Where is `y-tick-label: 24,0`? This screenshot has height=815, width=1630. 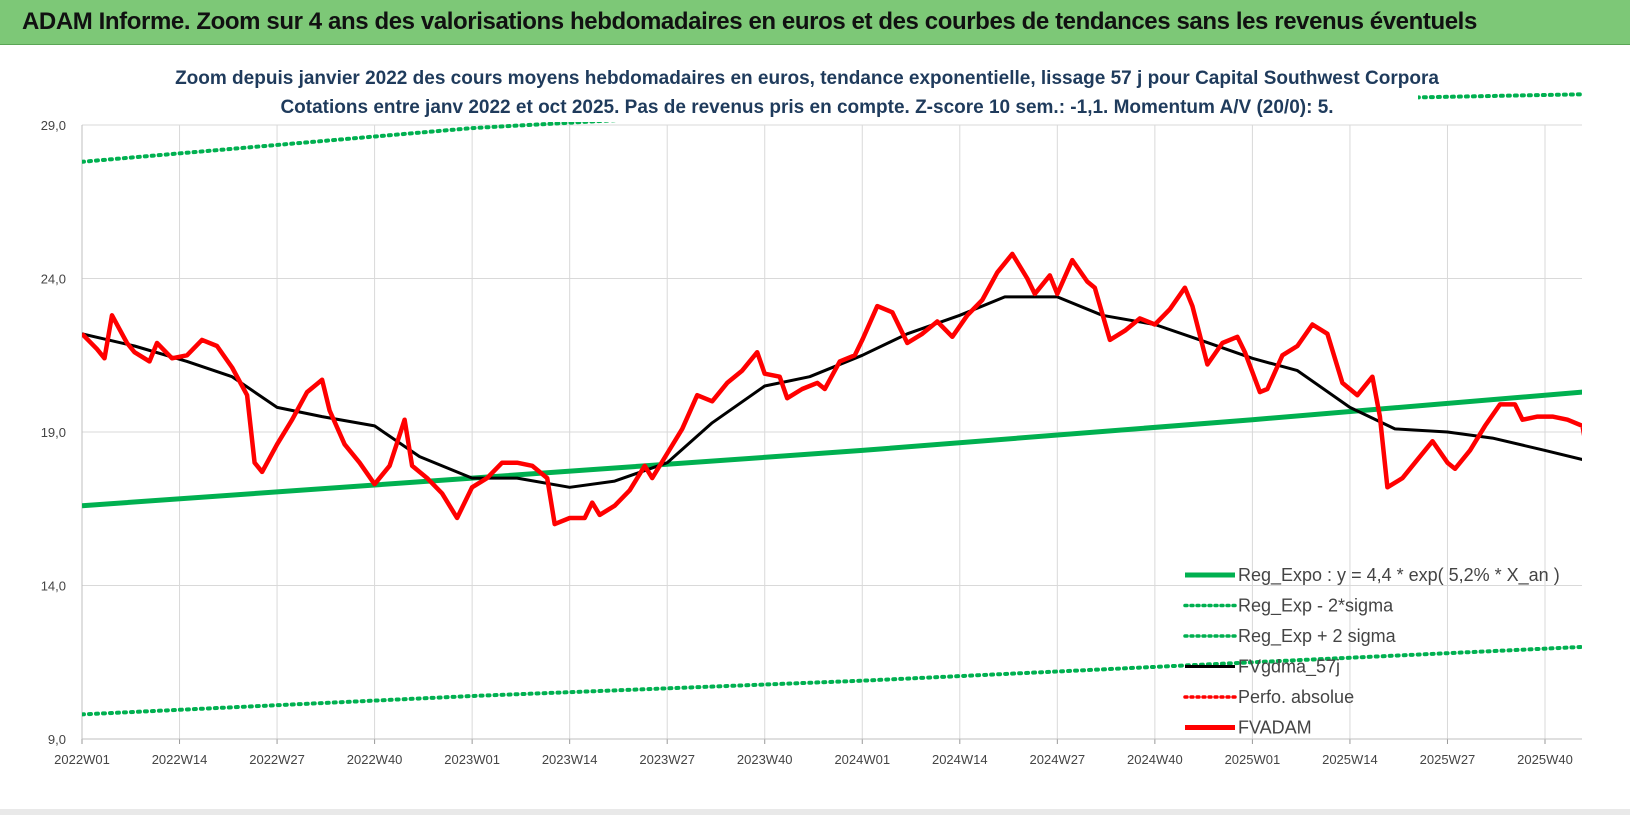 y-tick-label: 24,0 is located at coordinates (53, 279).